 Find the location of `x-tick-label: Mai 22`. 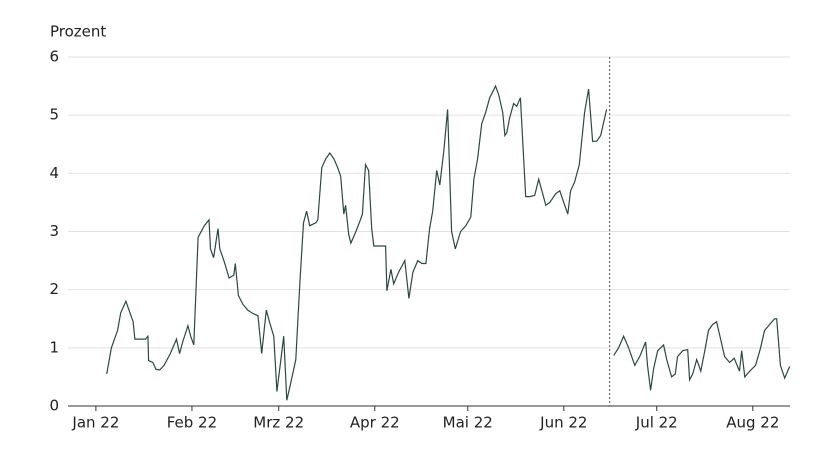

x-tick-label: Mai 22 is located at coordinates (468, 423).